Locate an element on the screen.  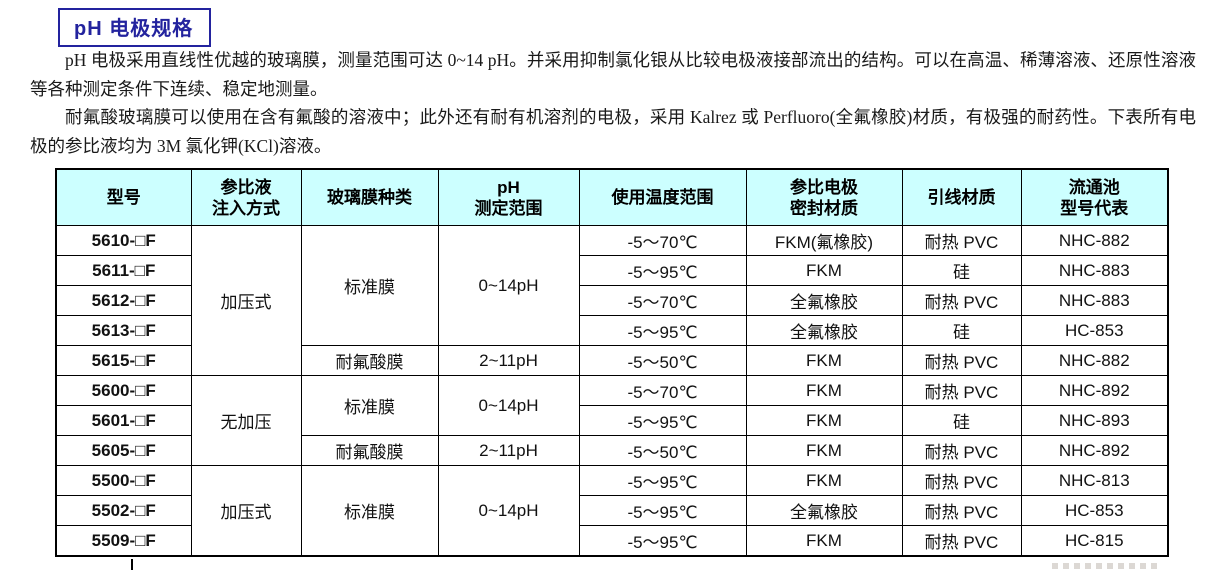
cell-model: 5509-□F is located at coordinates (123, 541).